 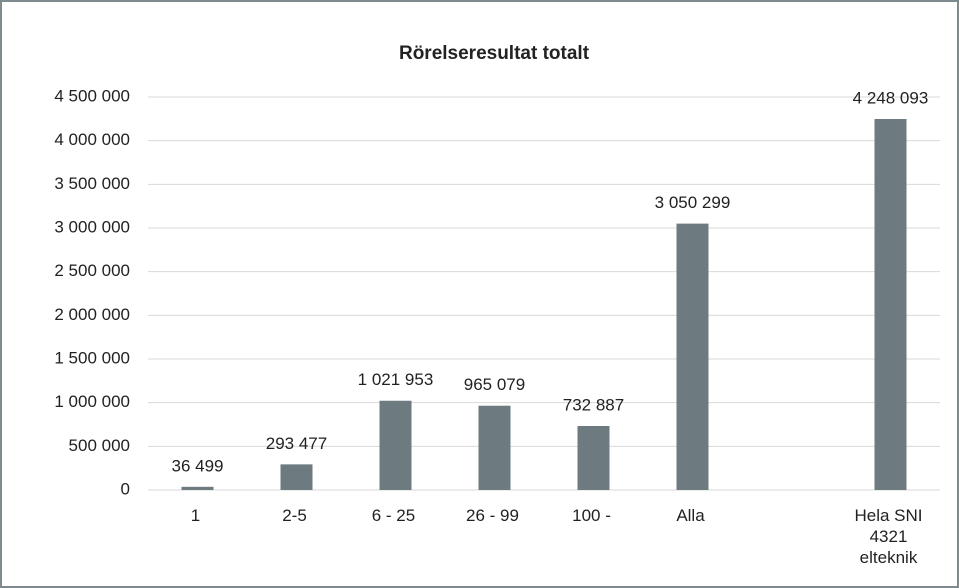 What do you see at coordinates (99, 445) in the screenshot?
I see `y-tick-label: 500 000` at bounding box center [99, 445].